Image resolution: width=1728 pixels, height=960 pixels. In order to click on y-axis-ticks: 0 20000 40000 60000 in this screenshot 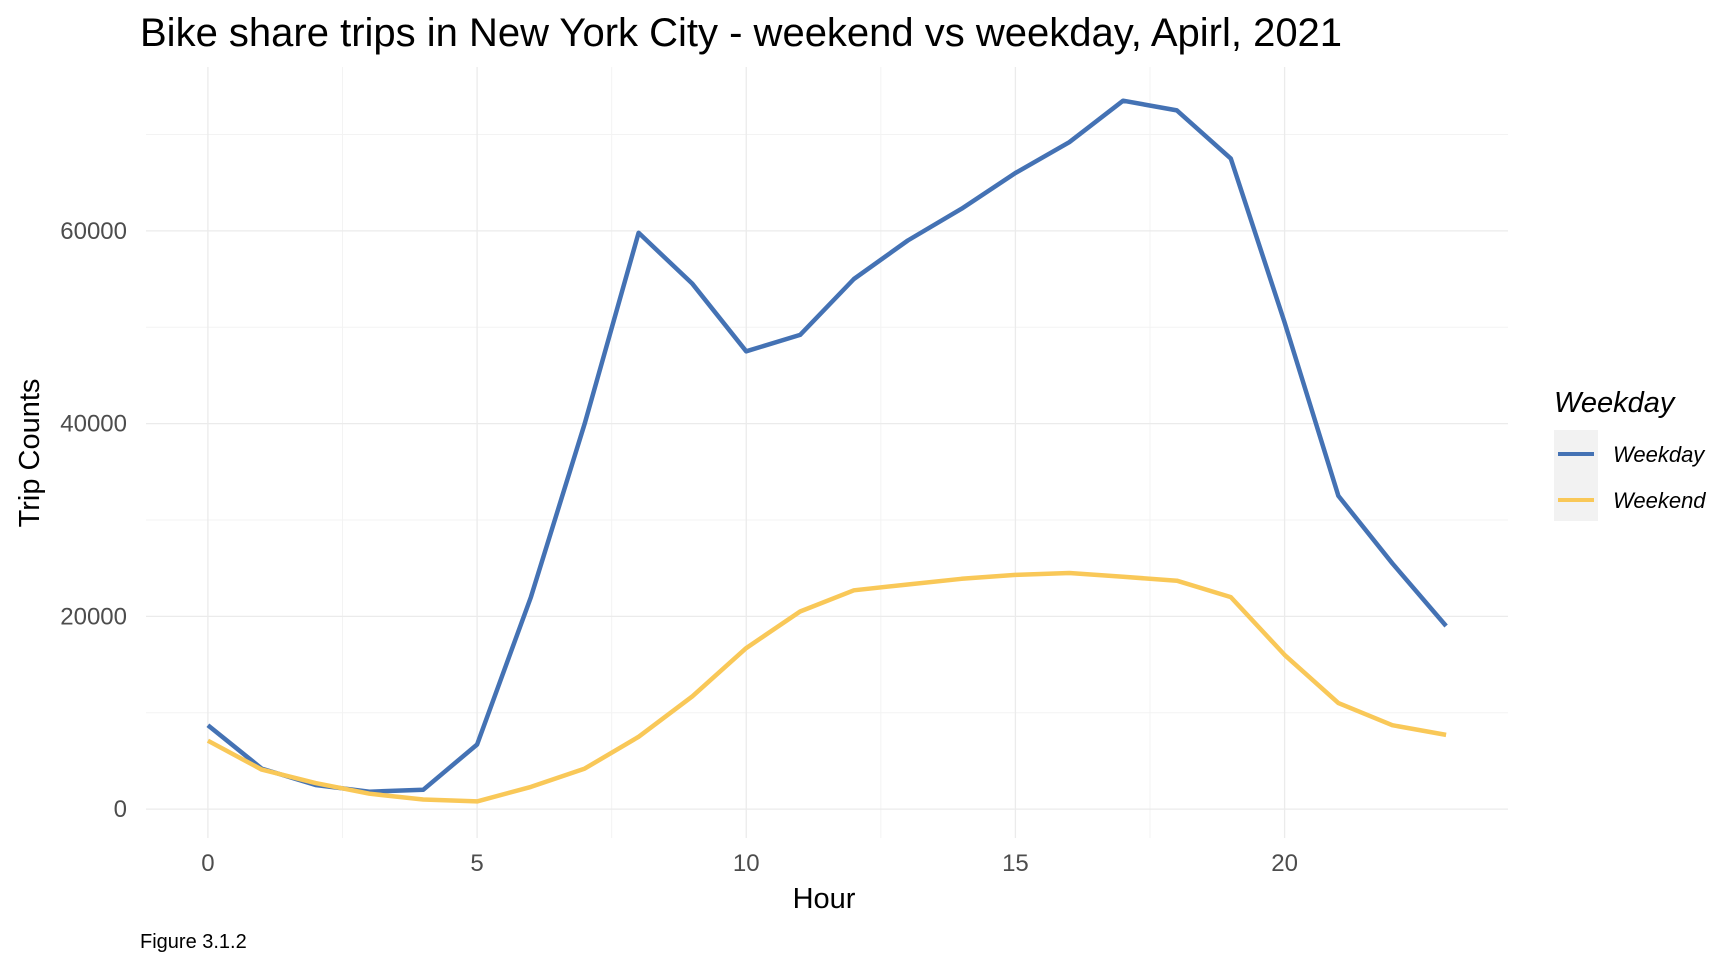, I will do `click(93, 520)`.